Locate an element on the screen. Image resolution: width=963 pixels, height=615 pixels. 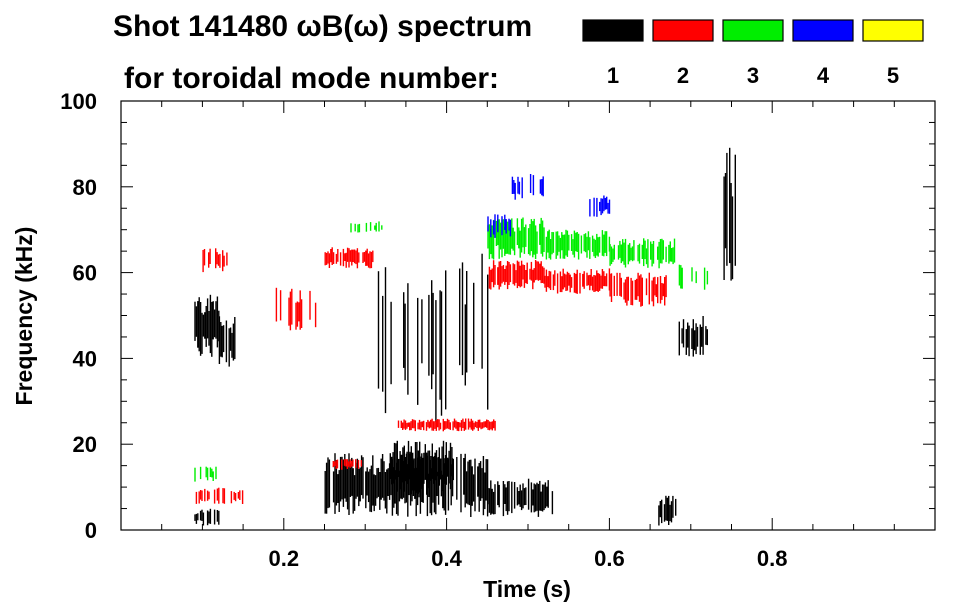
x-tick-label: 0.2 is located at coordinates (284, 558).